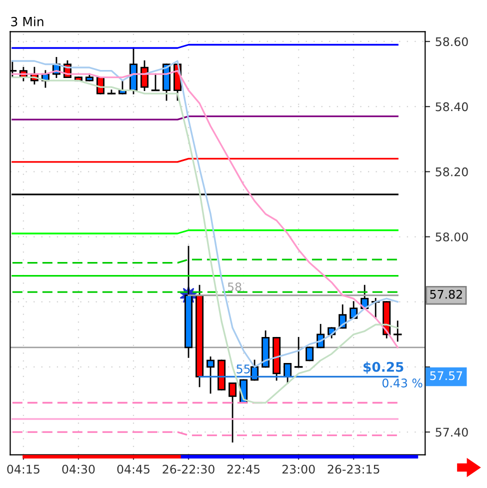 The image size is (487, 488). What do you see at coordinates (452, 41) in the screenshot?
I see `y-tick-label: 58.60` at bounding box center [452, 41].